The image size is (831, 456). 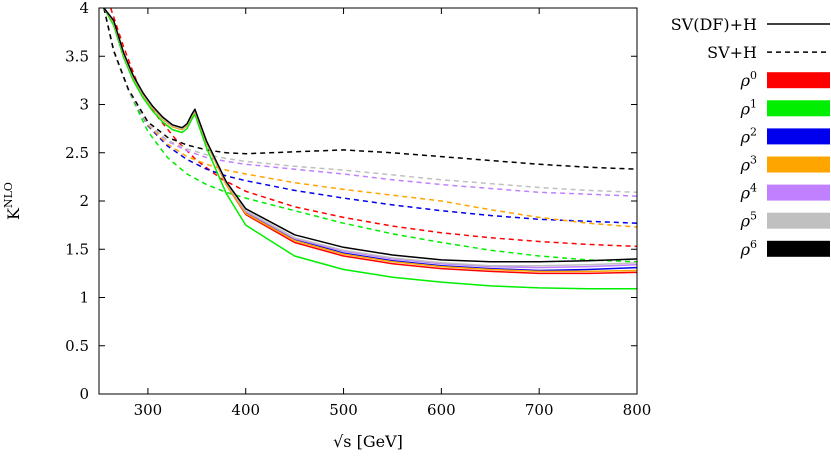 I want to click on legend-label: ρ3, so click(x=748, y=164).